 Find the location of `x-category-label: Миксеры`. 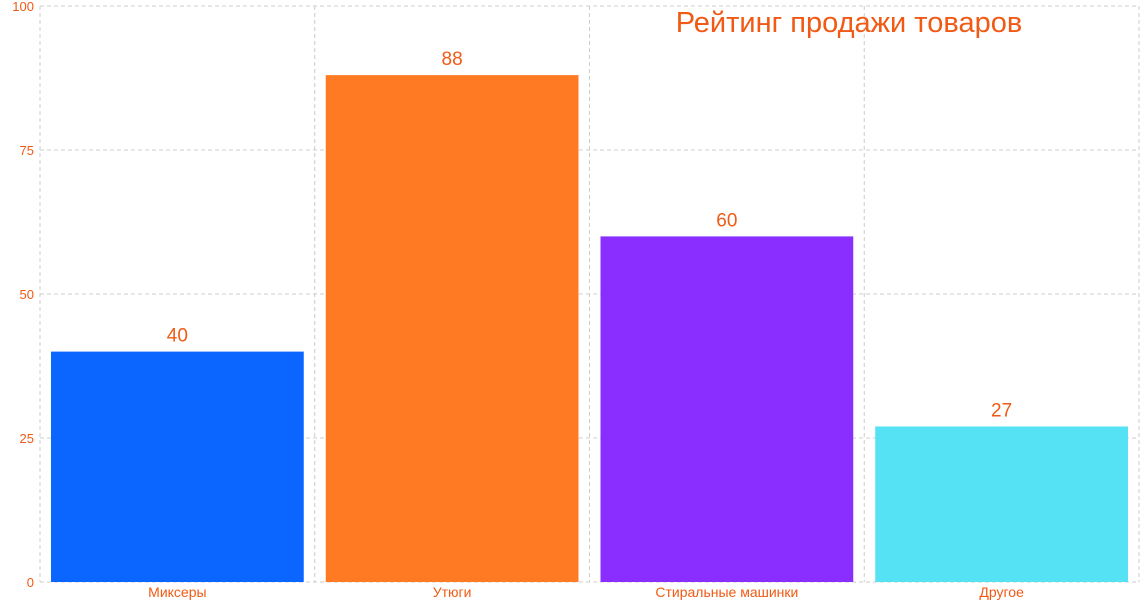

x-category-label: Миксеры is located at coordinates (177, 592).